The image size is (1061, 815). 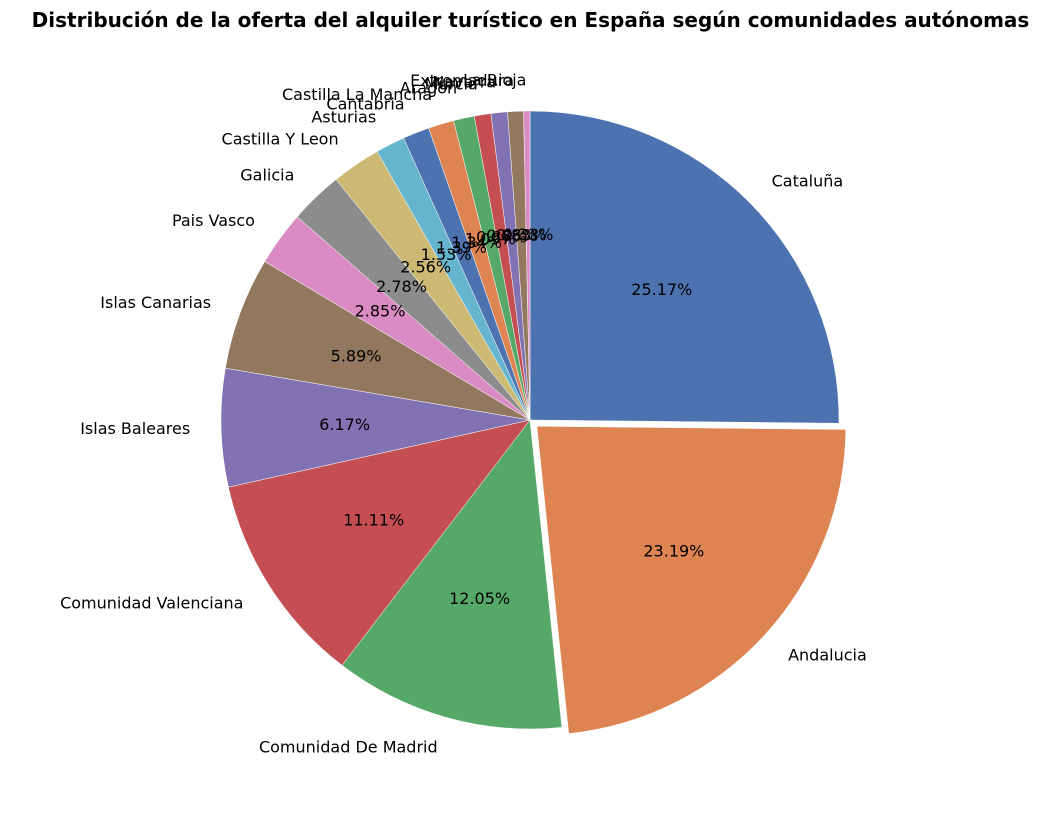 What do you see at coordinates (451, 84) in the screenshot?
I see `category-label-murcia: Murcia` at bounding box center [451, 84].